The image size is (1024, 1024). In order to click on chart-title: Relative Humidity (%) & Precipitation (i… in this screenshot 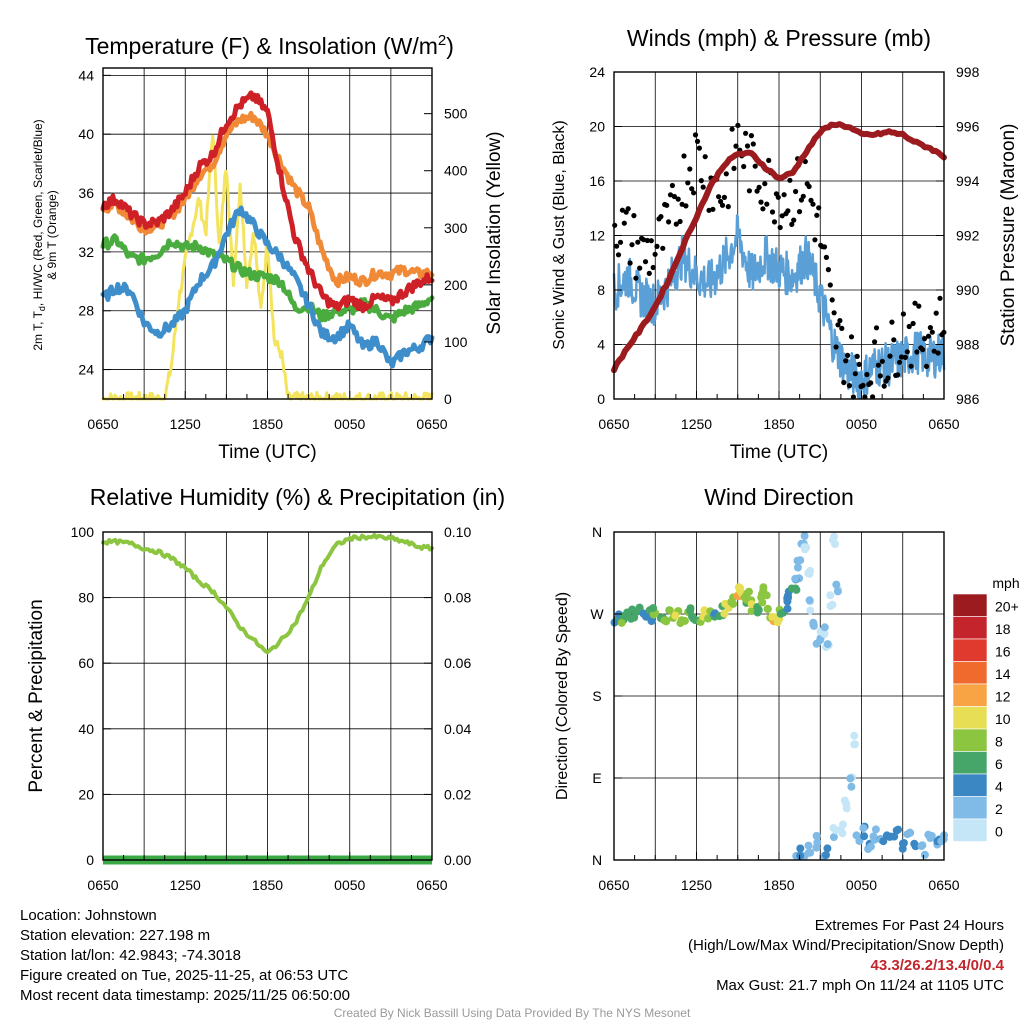, I will do `click(297, 497)`.